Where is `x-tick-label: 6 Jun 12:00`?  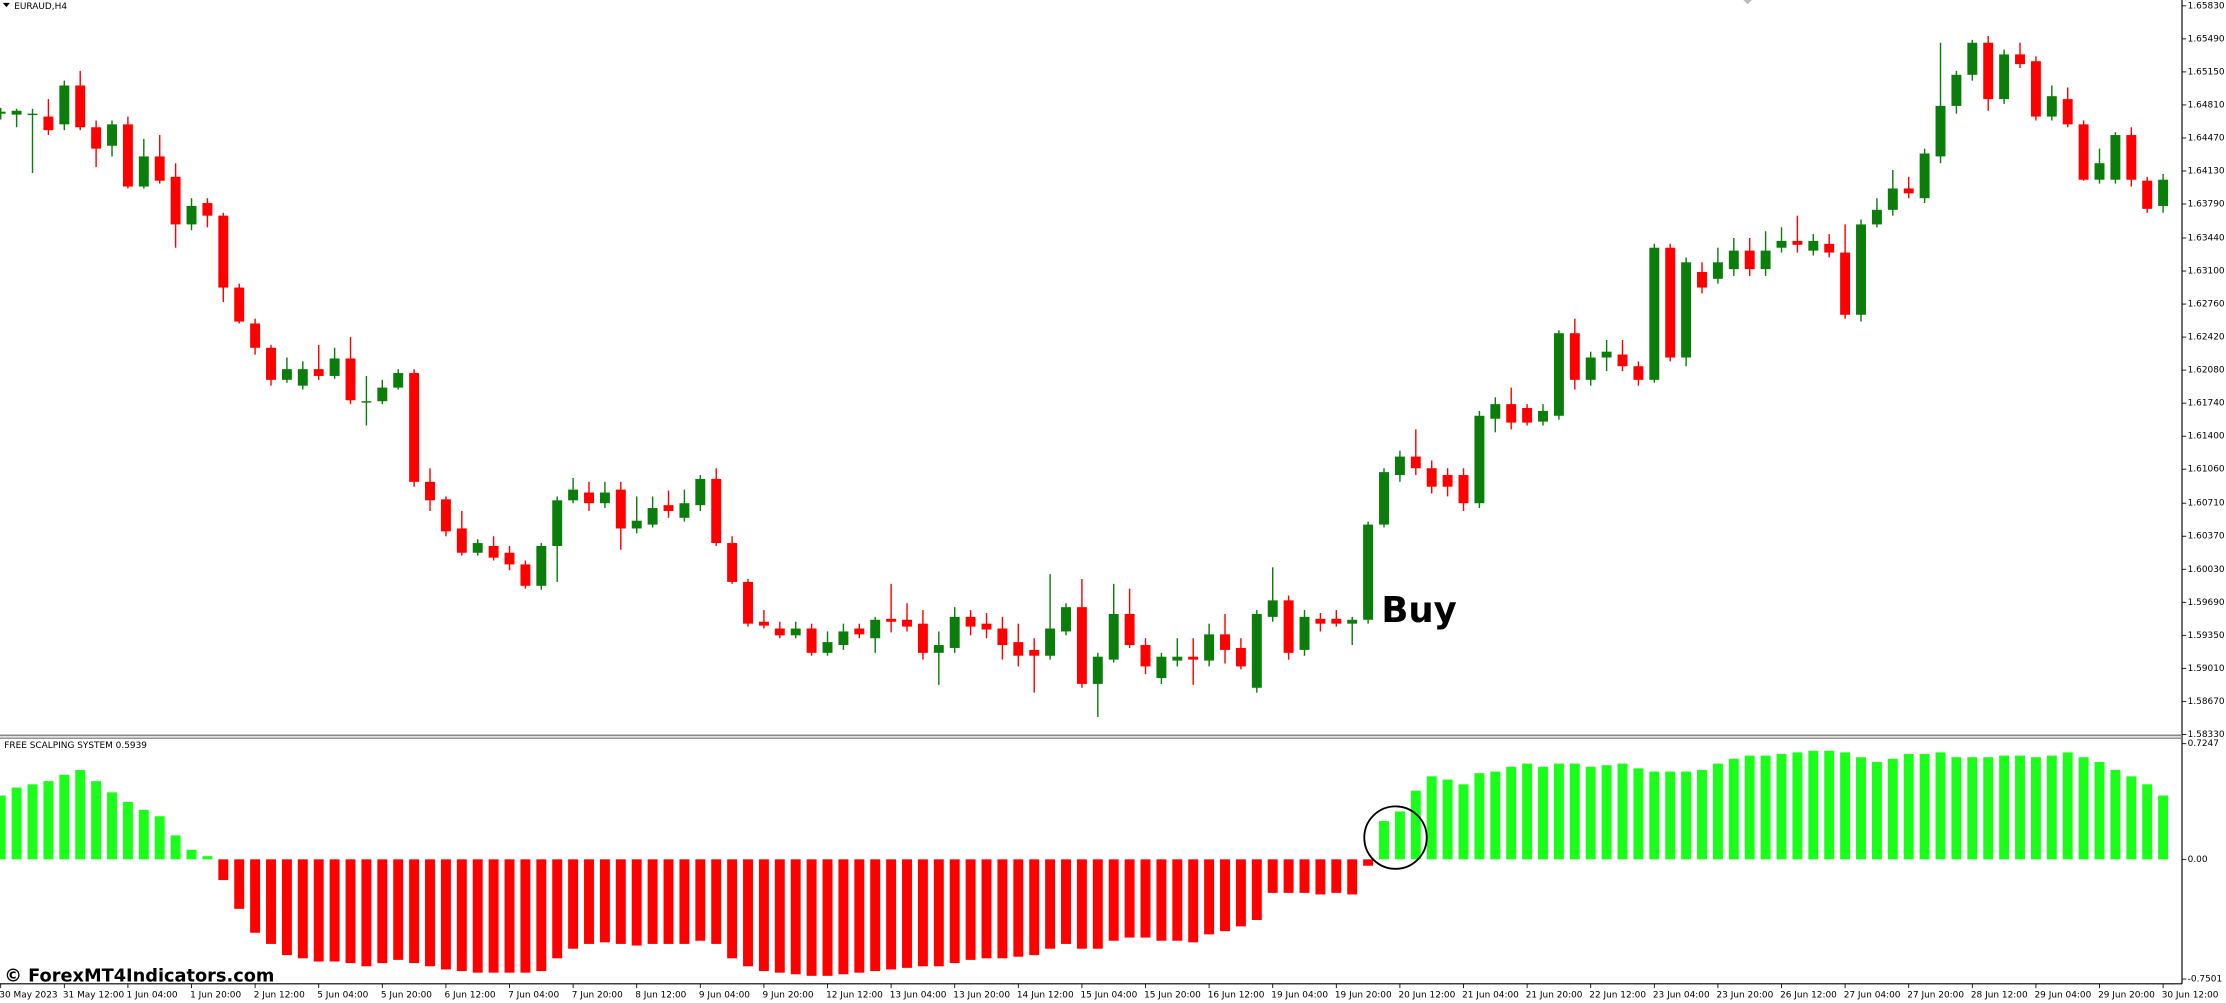 x-tick-label: 6 Jun 12:00 is located at coordinates (469, 996).